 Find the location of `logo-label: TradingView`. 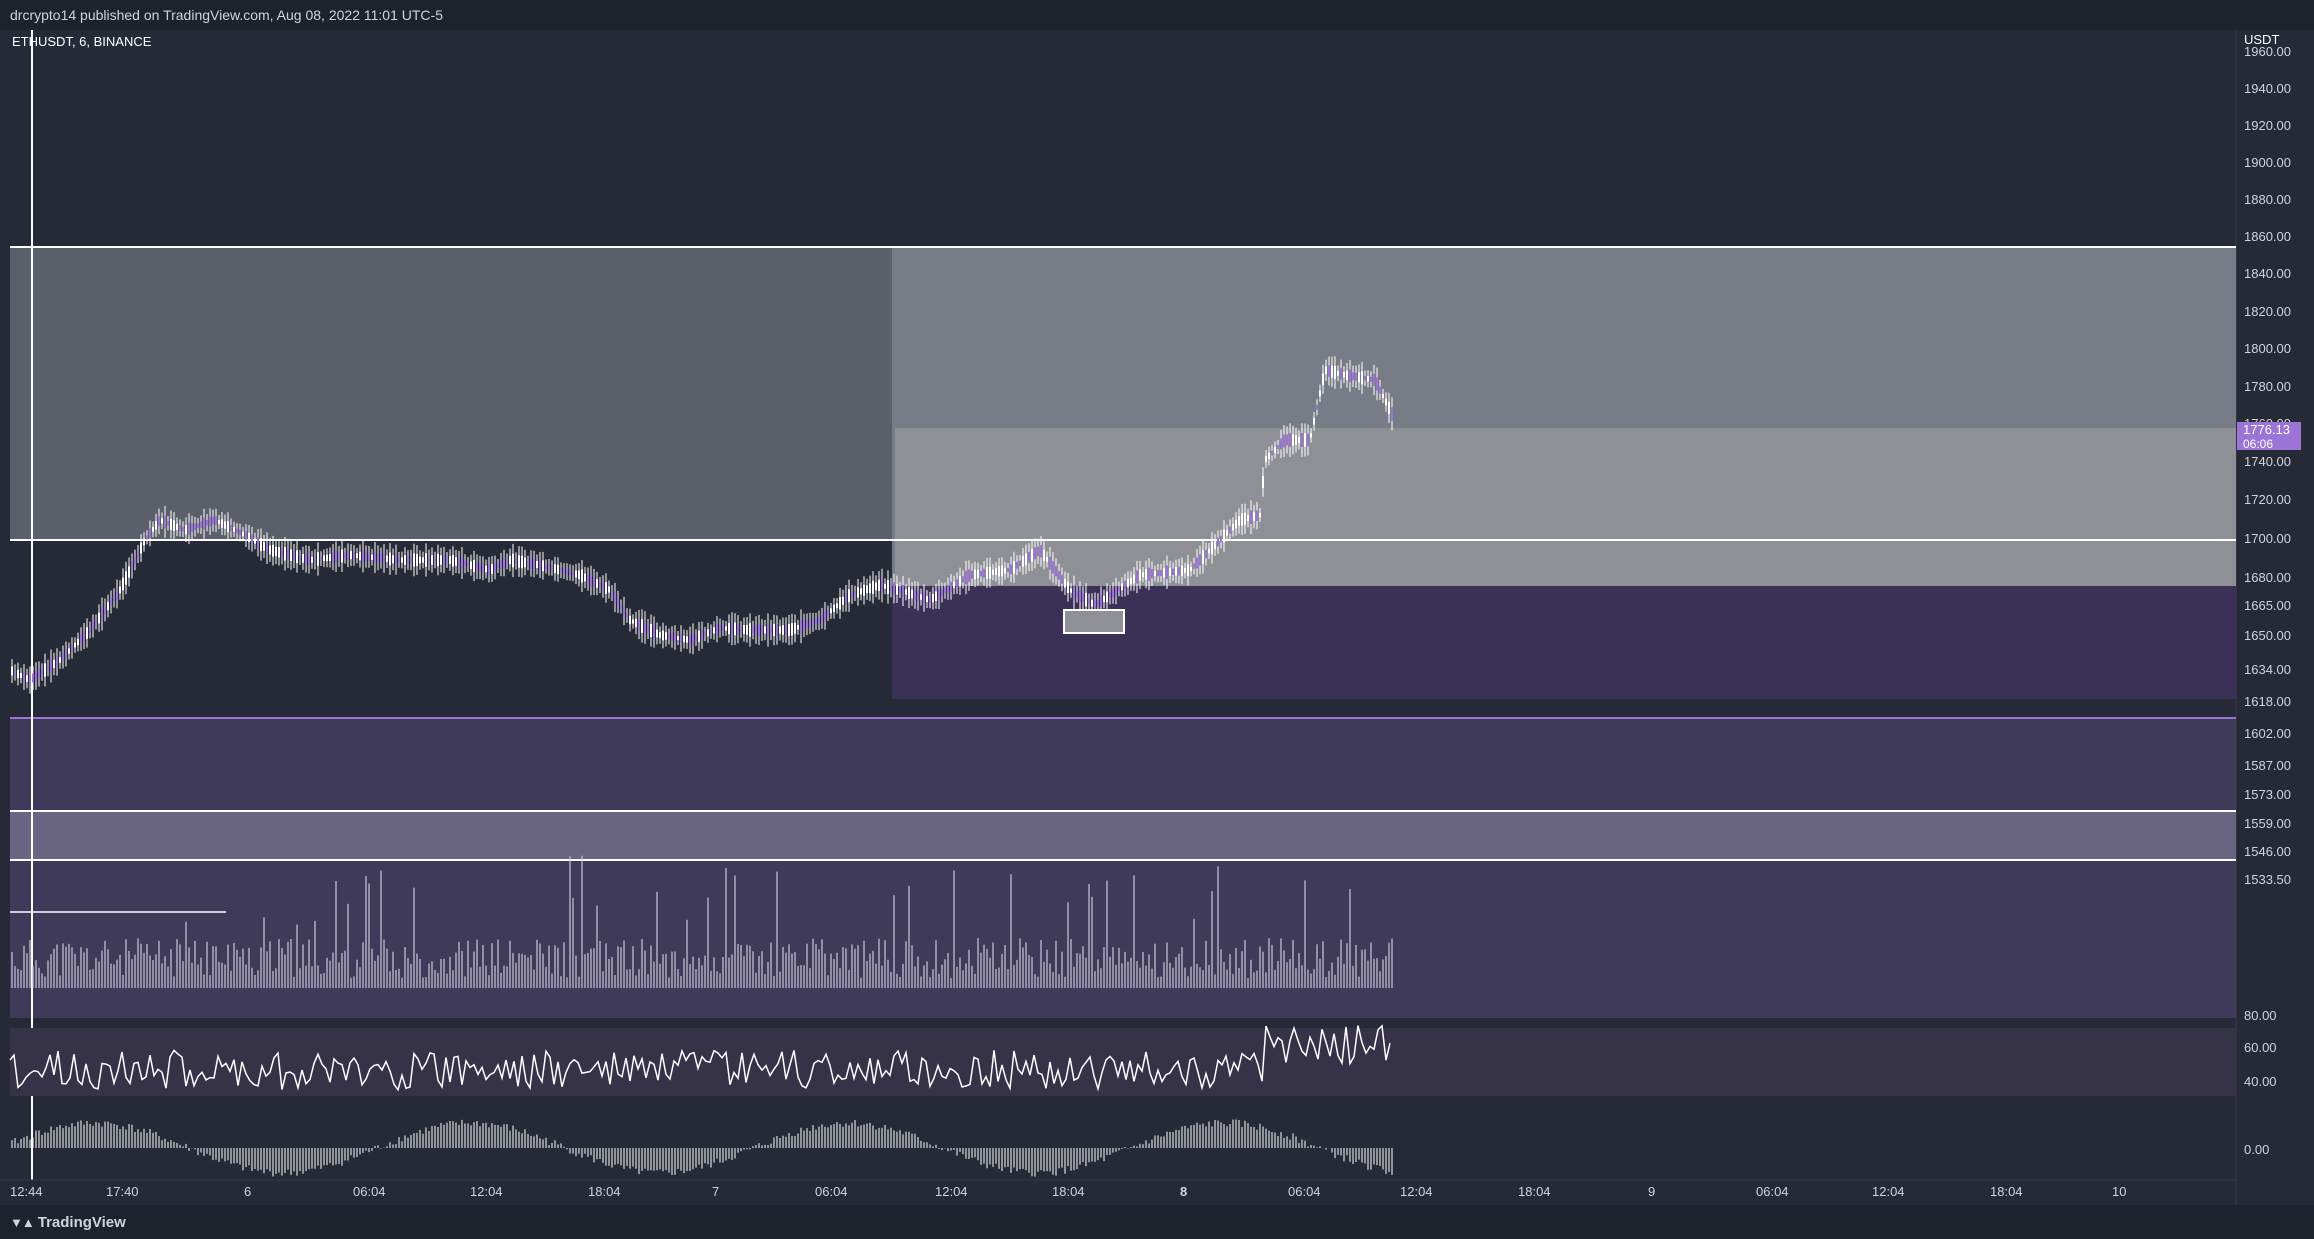

logo-label: TradingView is located at coordinates (81, 1222).